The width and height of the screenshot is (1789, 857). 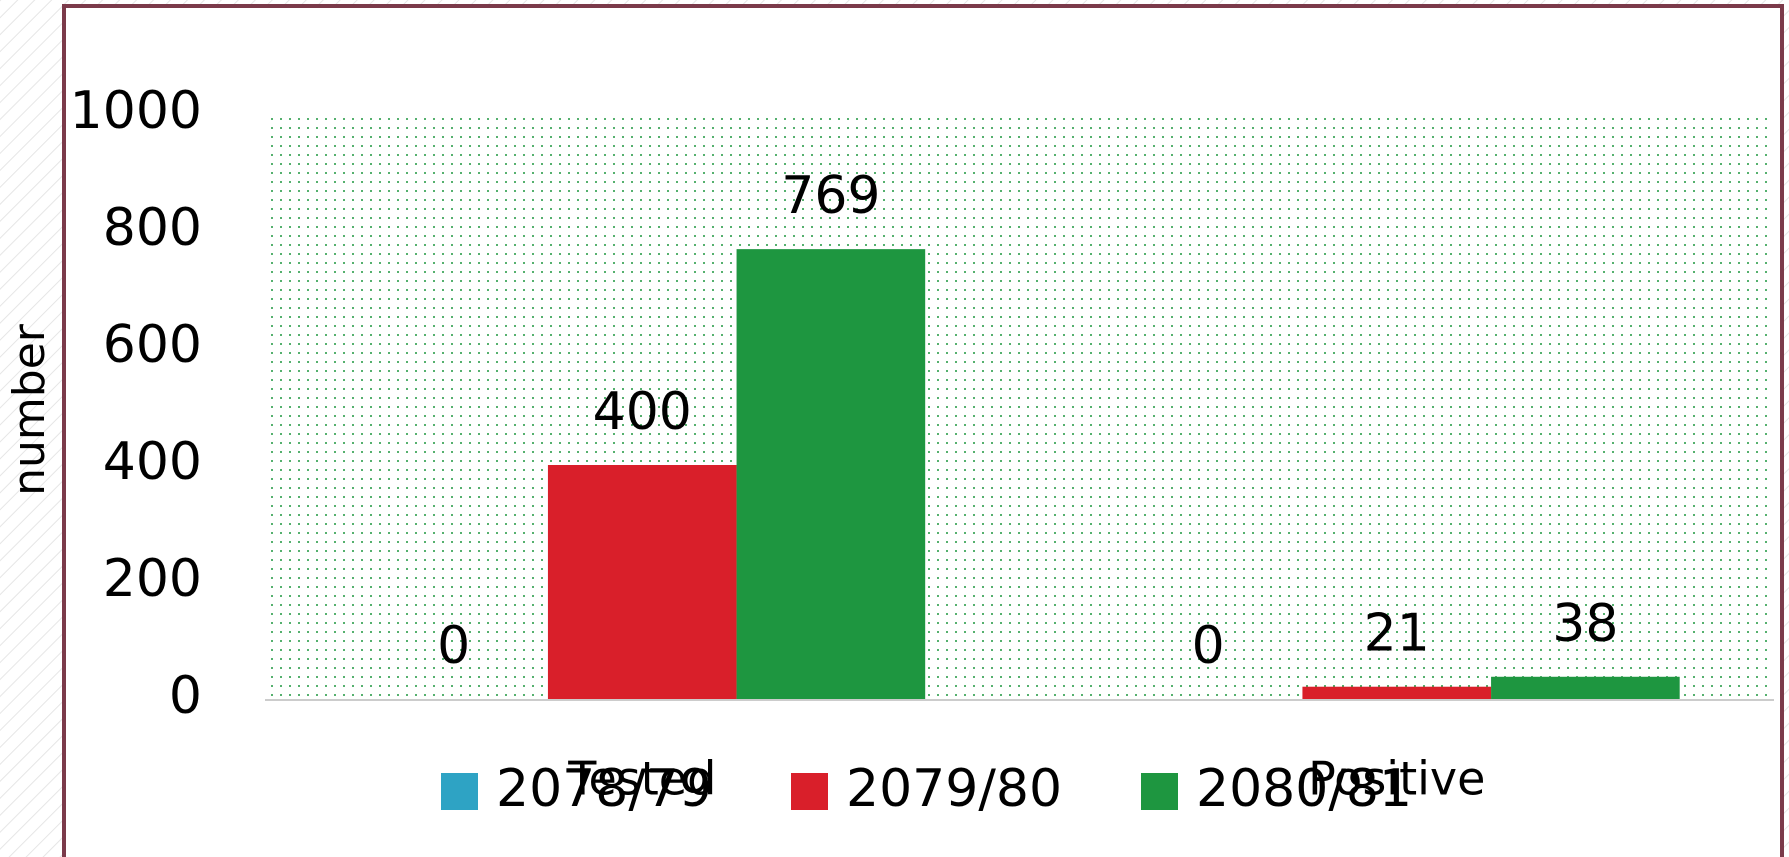 What do you see at coordinates (29, 409) in the screenshot?
I see `y-axis-label: number` at bounding box center [29, 409].